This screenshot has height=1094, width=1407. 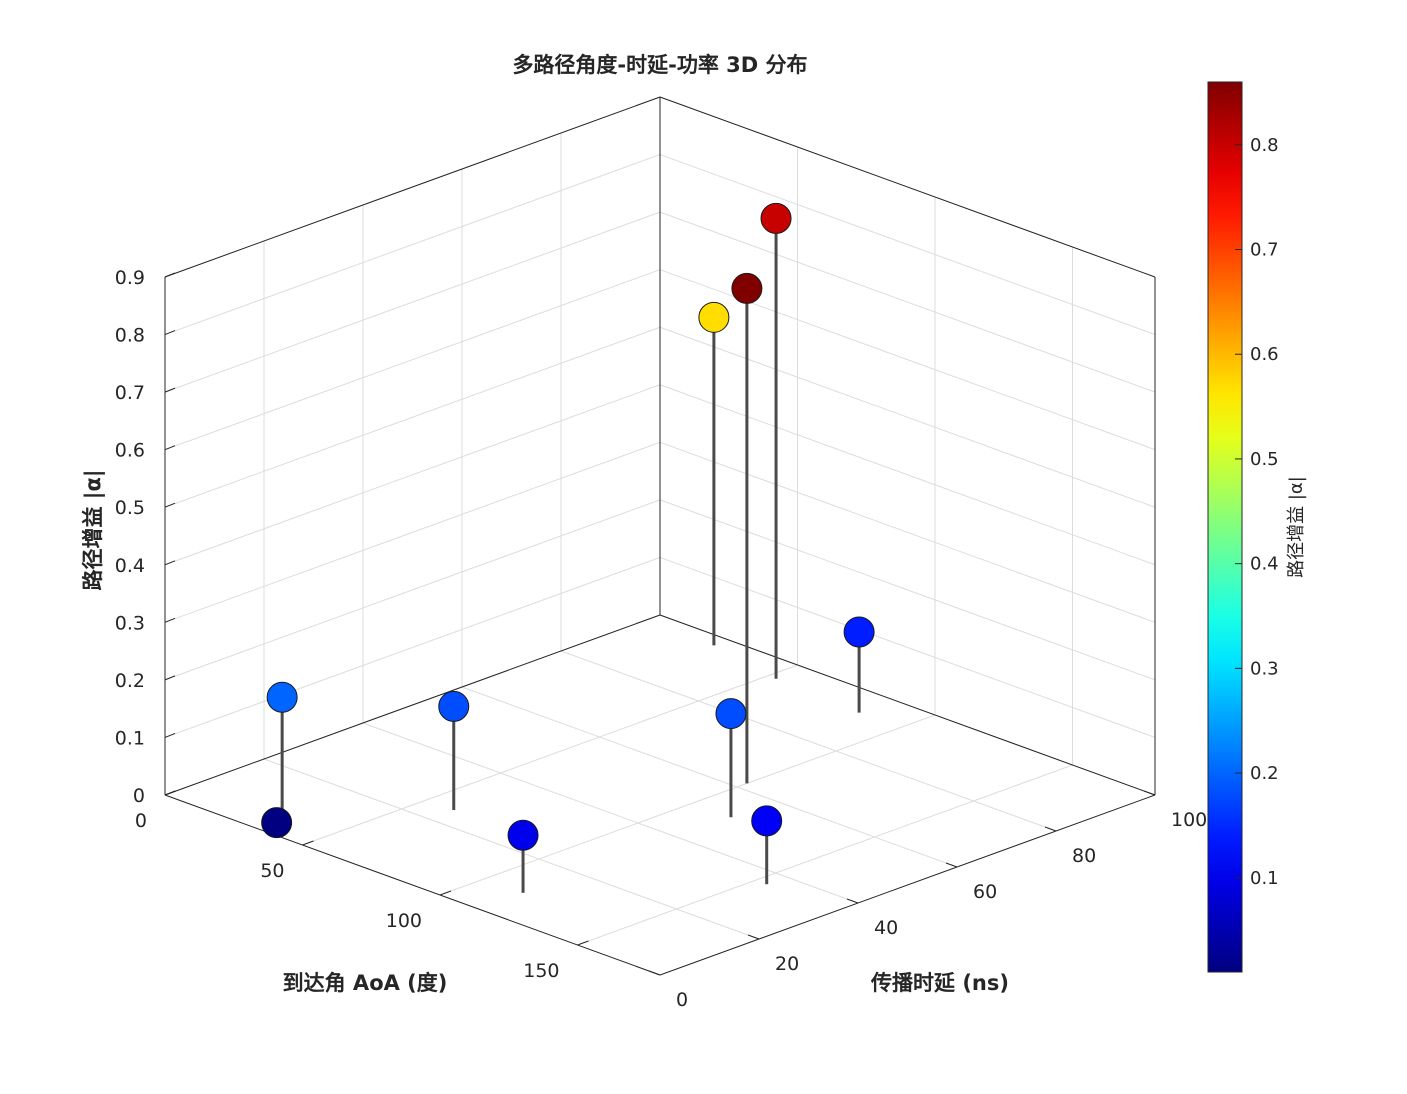 I want to click on x-tick-label: 100, so click(x=404, y=921).